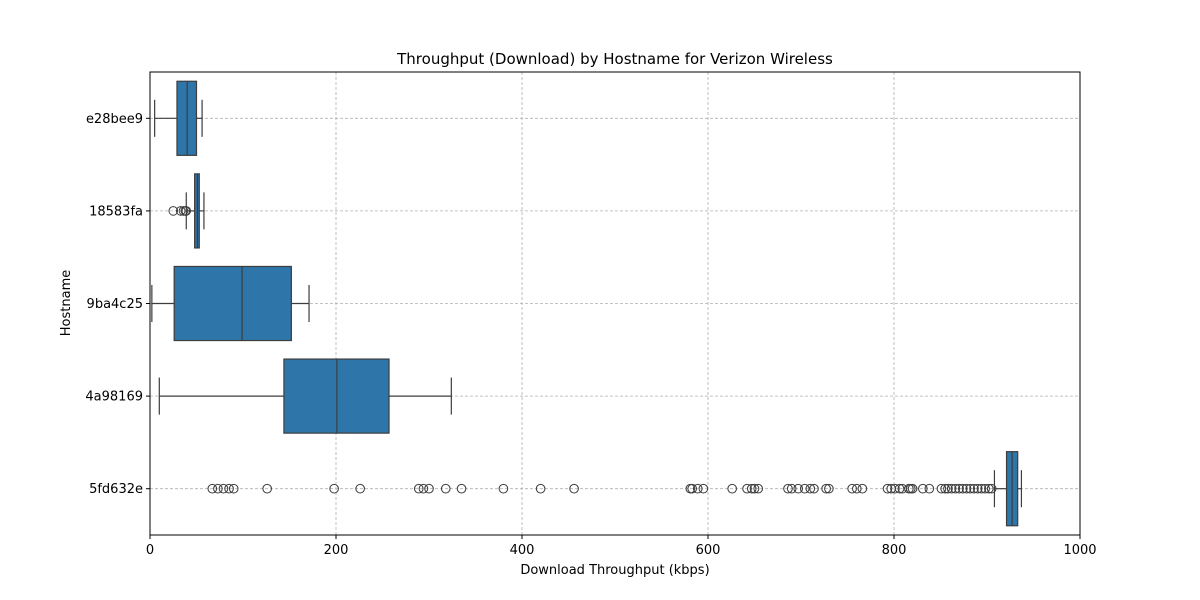  Describe the element at coordinates (522, 550) in the screenshot. I see `x-tick-label: 400` at that location.